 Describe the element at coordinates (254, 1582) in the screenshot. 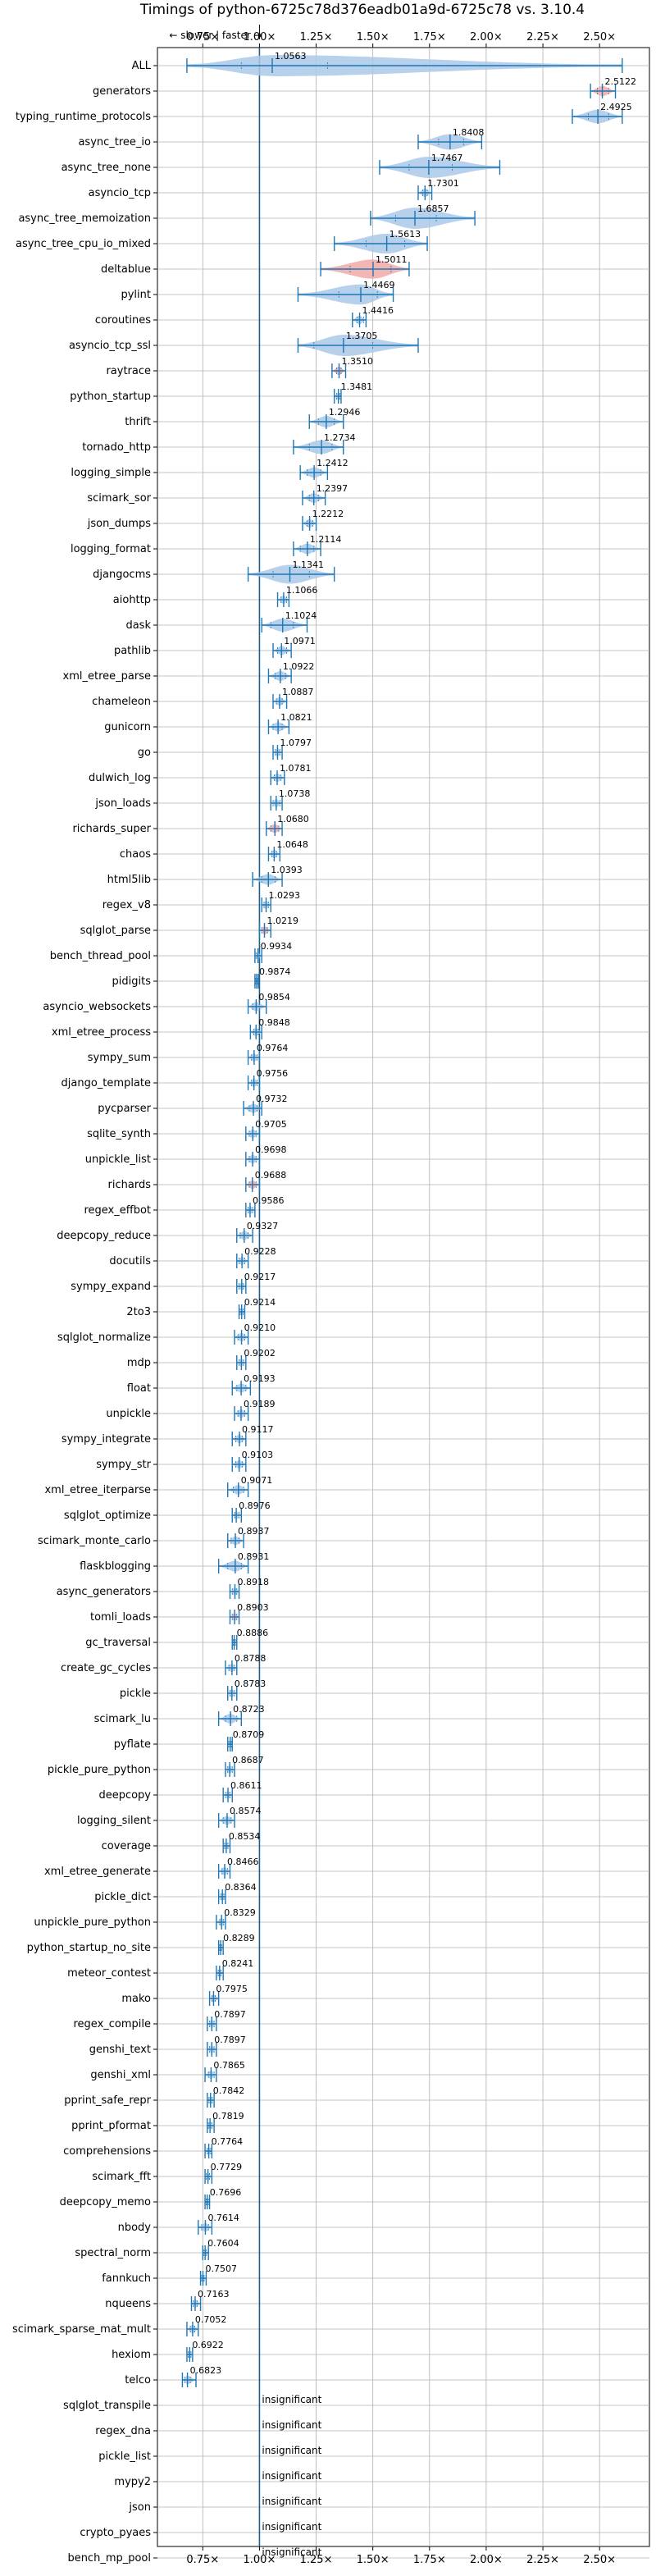

I see `median-value-label: 0.8918` at that location.